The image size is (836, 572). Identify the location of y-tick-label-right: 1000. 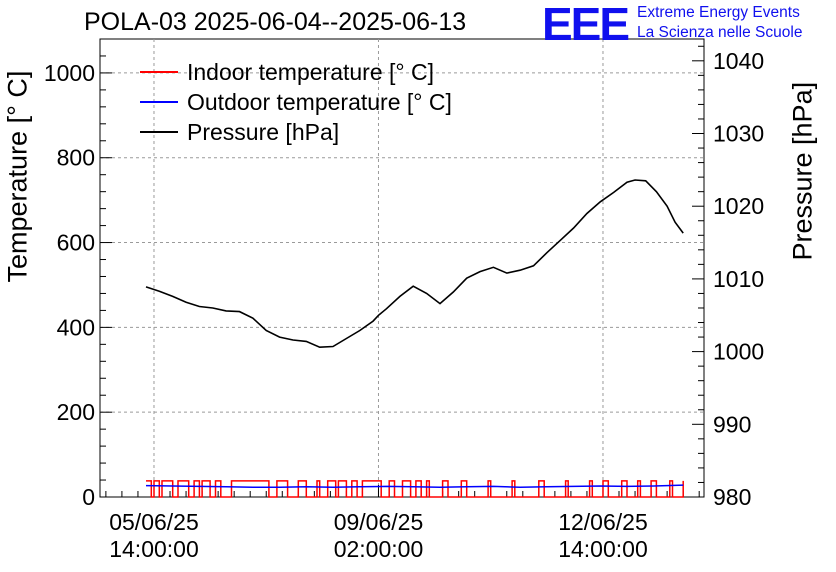
(738, 352).